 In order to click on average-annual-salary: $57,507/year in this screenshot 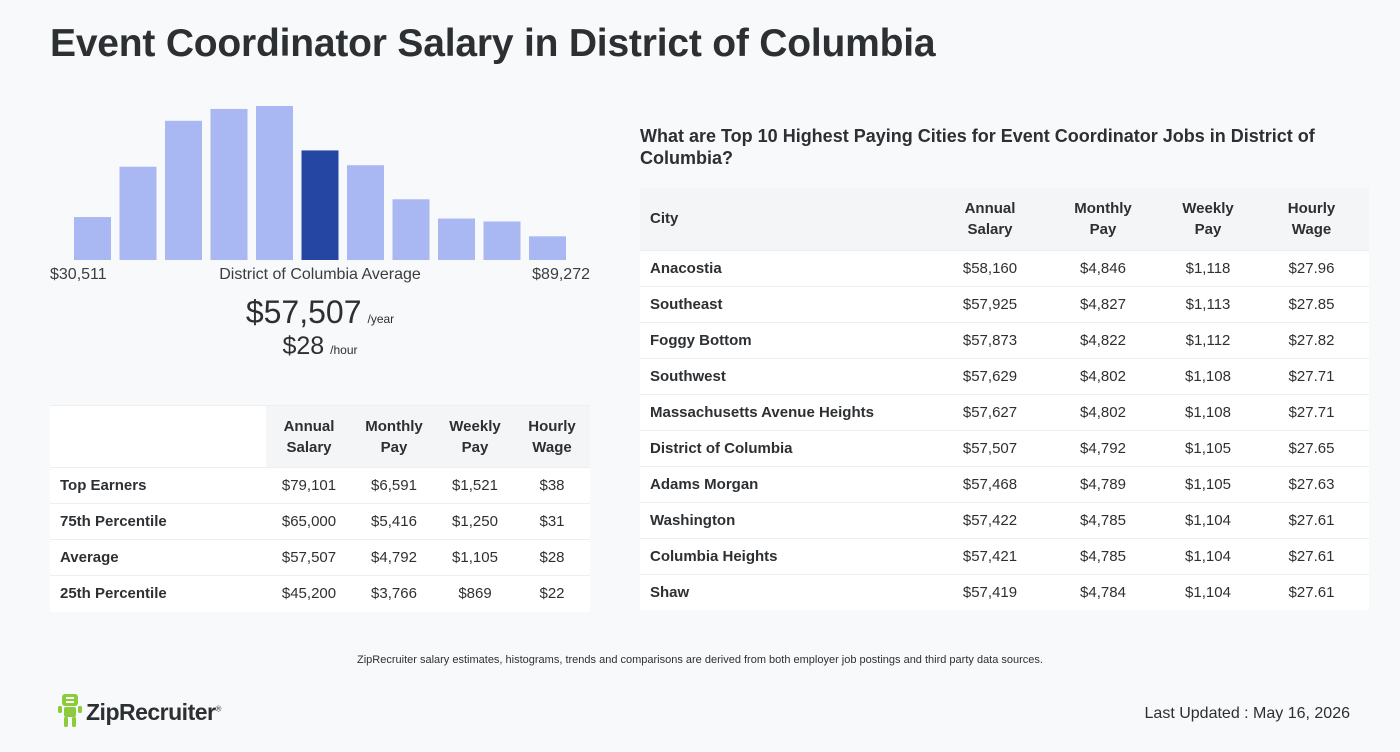, I will do `click(320, 312)`.